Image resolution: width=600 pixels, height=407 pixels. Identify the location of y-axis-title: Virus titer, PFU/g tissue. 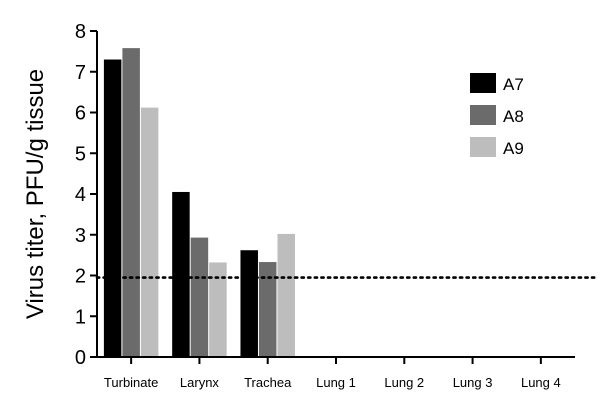
(35, 194).